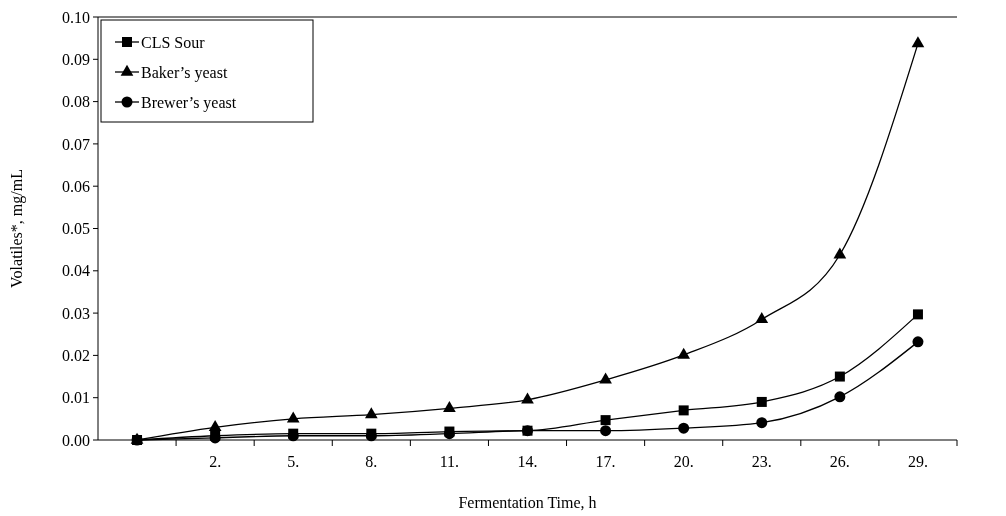  What do you see at coordinates (527, 502) in the screenshot?
I see `x-axis-title: Fermentation Time, h` at bounding box center [527, 502].